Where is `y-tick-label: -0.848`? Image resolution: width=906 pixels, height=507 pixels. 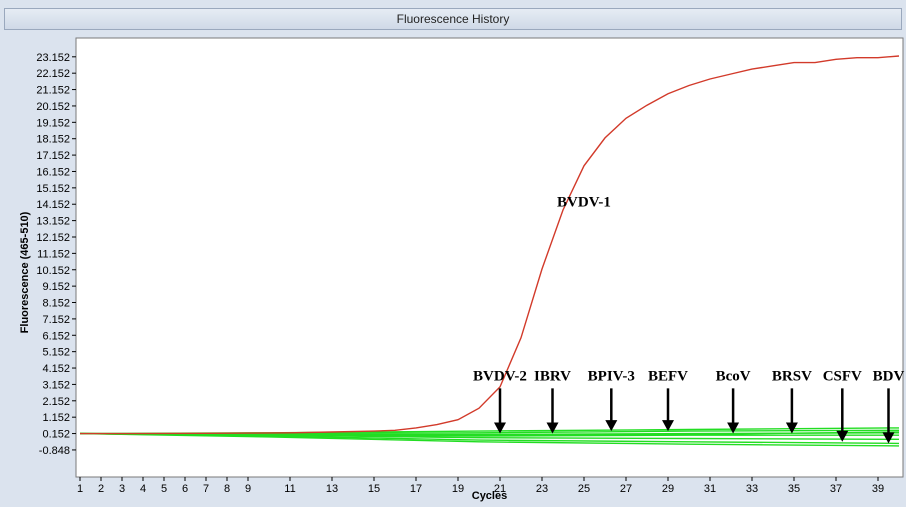 y-tick-label: -0.848 is located at coordinates (54, 451).